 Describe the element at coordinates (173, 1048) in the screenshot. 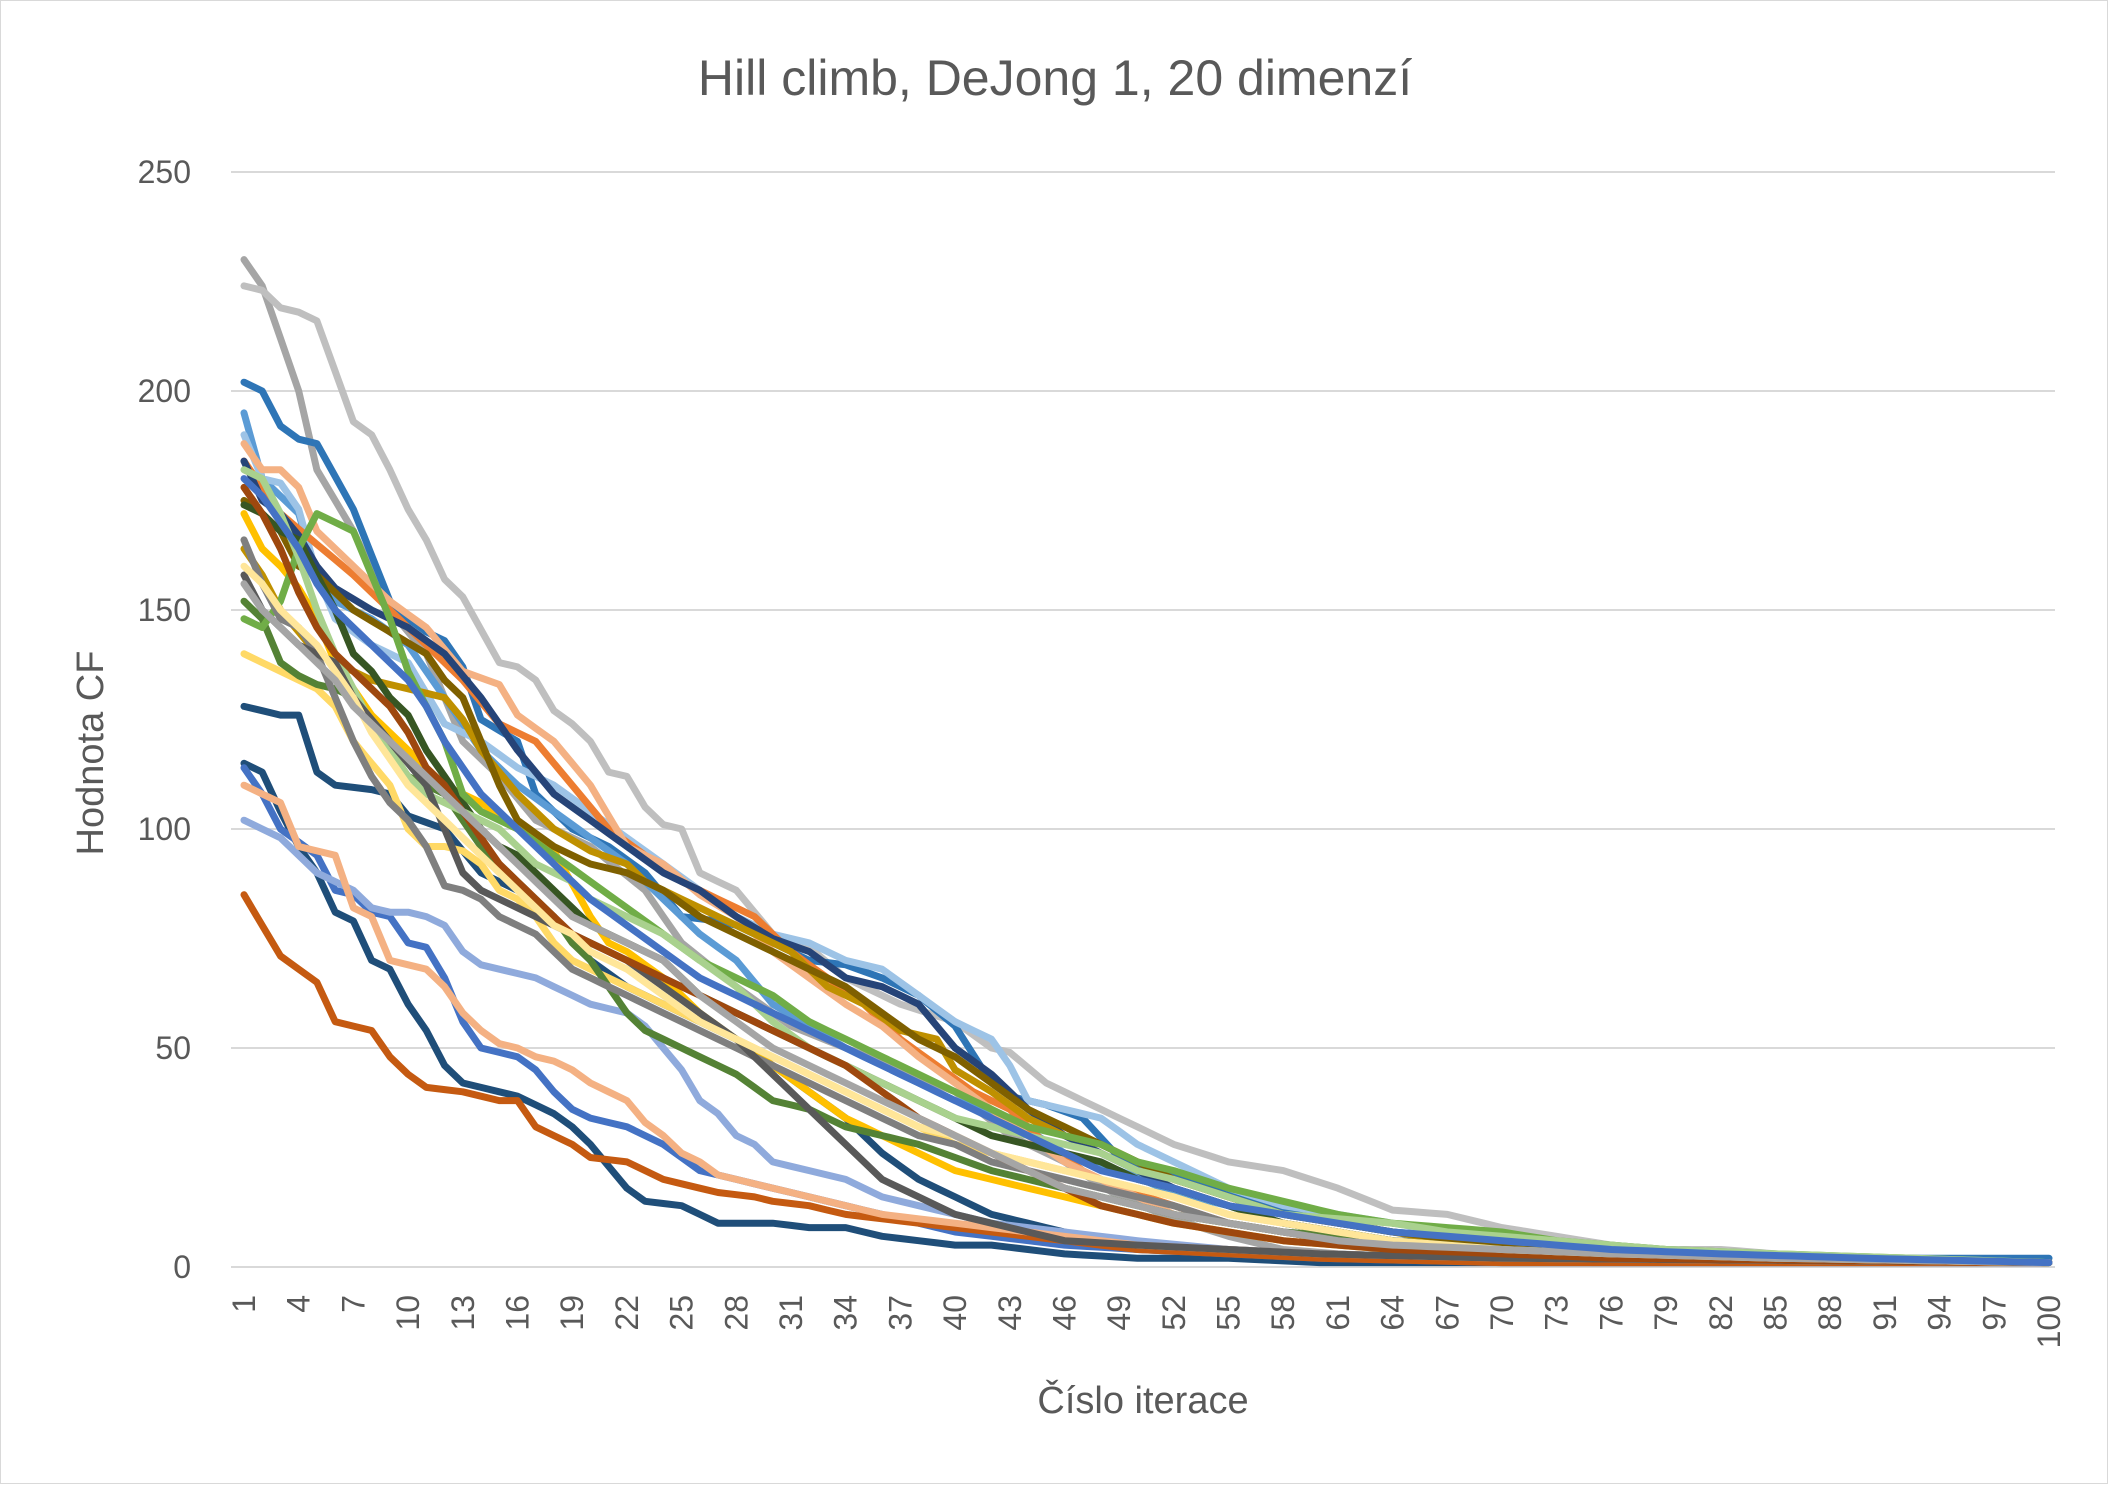

I see `y-tick-label: 50` at that location.